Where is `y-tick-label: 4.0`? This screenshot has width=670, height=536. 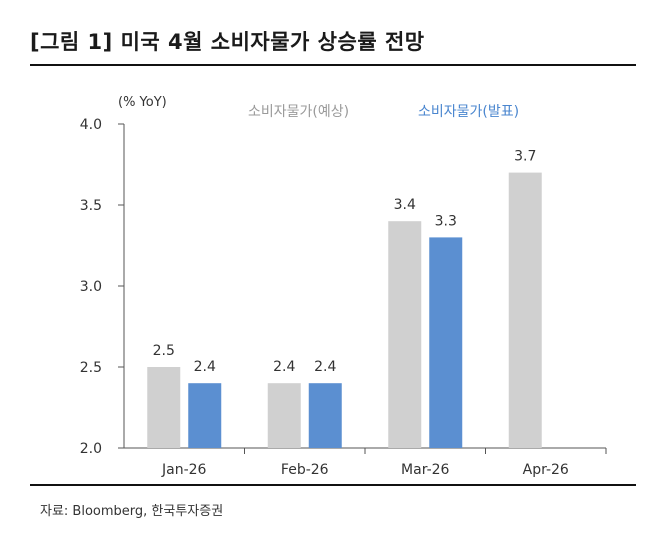 y-tick-label: 4.0 is located at coordinates (91, 125).